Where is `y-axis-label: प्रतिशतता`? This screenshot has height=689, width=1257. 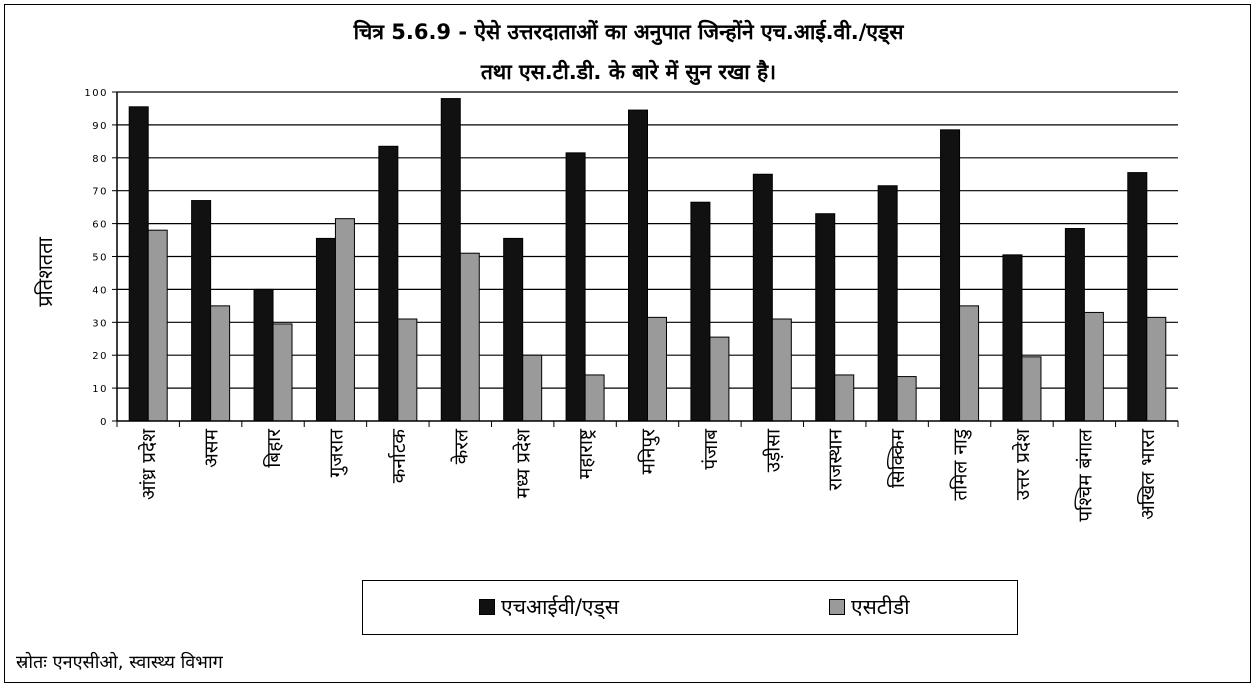
y-axis-label: प्रतिशतता is located at coordinates (45, 271).